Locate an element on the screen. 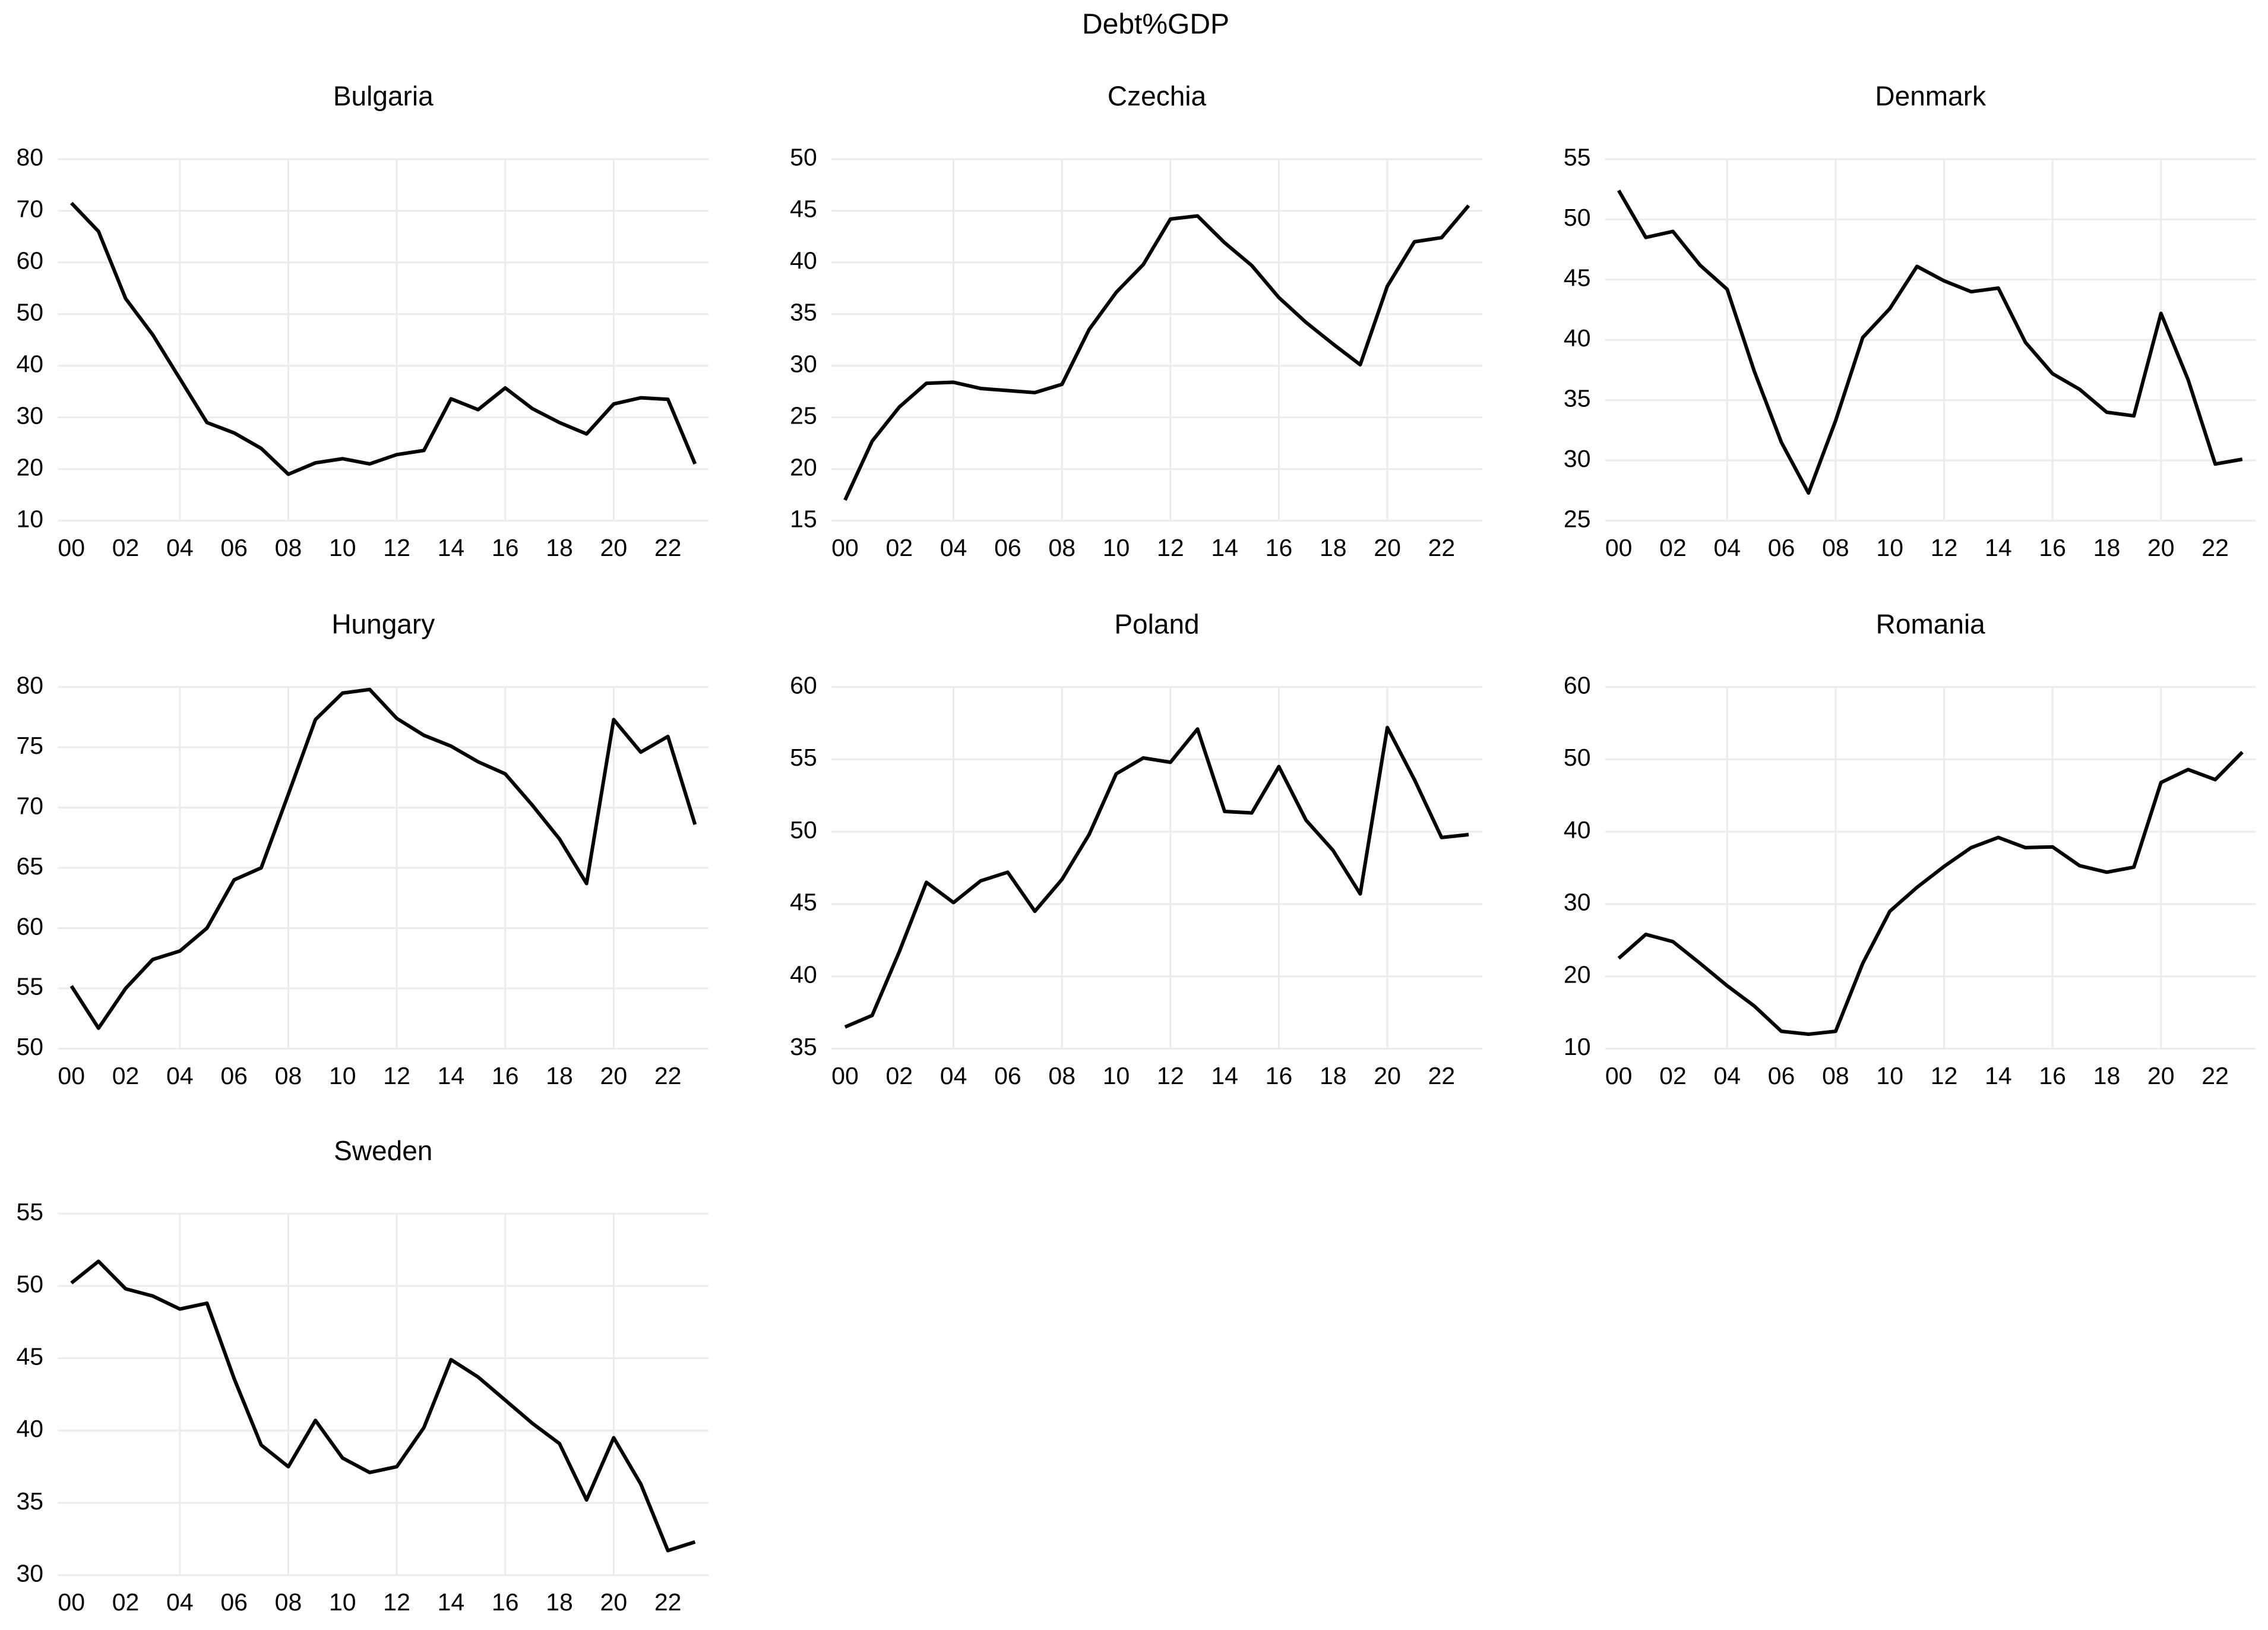 This screenshot has width=2268, height=1630. y-tick-label: 55 is located at coordinates (803, 757).